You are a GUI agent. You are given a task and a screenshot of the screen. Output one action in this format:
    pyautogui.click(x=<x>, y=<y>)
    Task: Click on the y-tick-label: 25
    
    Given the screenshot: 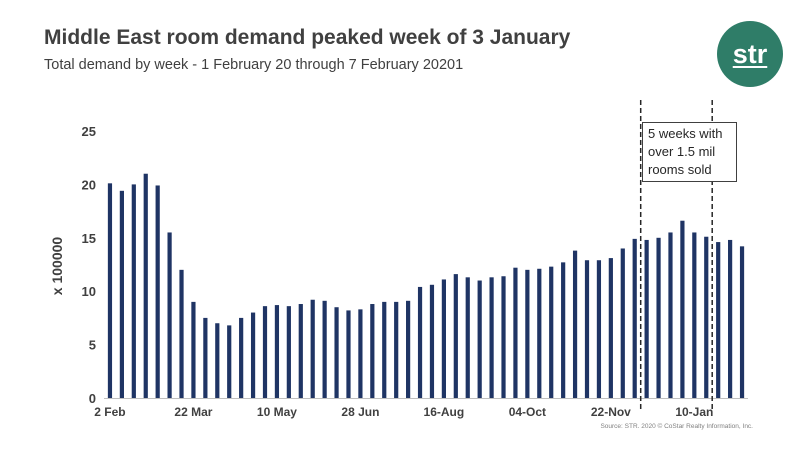 What is the action you would take?
    pyautogui.click(x=89, y=131)
    